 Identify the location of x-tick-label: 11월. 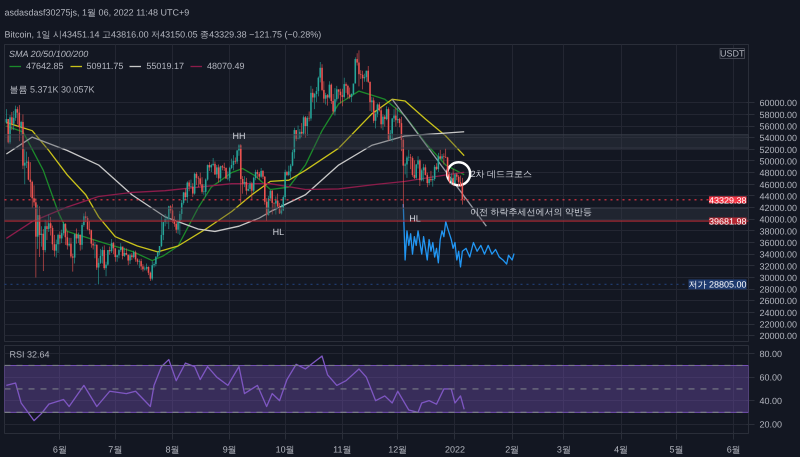
(342, 449).